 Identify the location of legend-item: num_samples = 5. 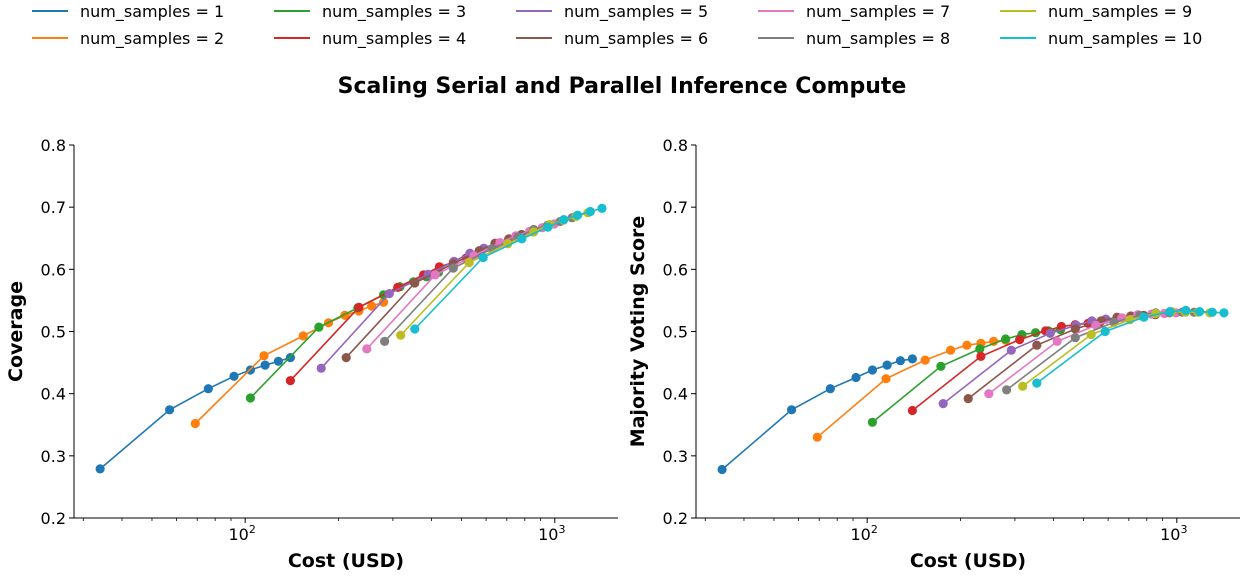
(612, 11).